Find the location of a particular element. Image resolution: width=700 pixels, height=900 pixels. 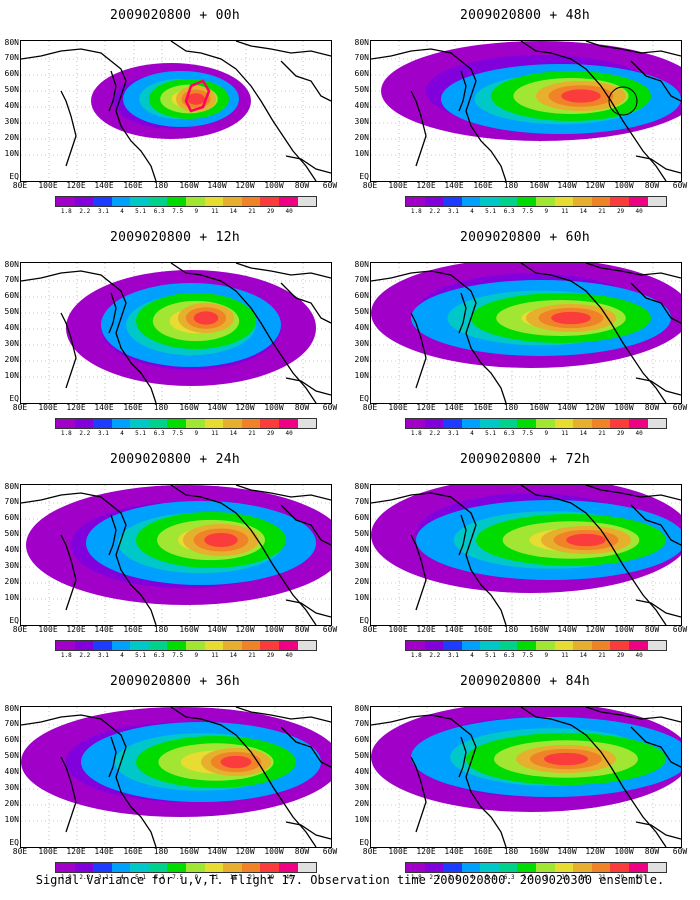

latitude-label: 60N is located at coordinates (11, 295).